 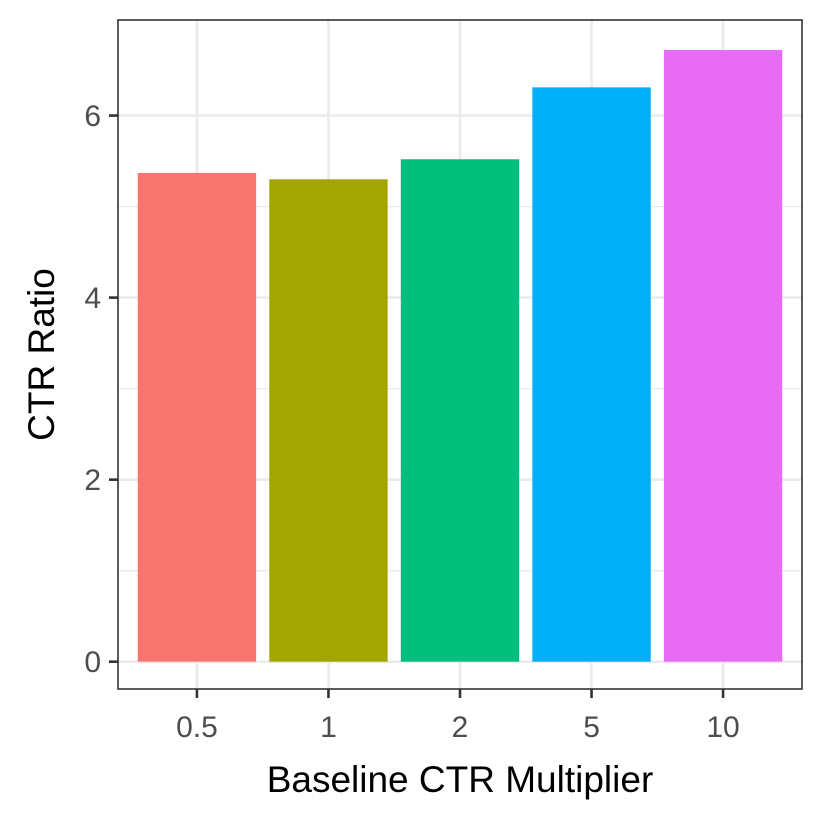 What do you see at coordinates (101, 389) in the screenshot?
I see `y-axis: 0 2 4 6` at bounding box center [101, 389].